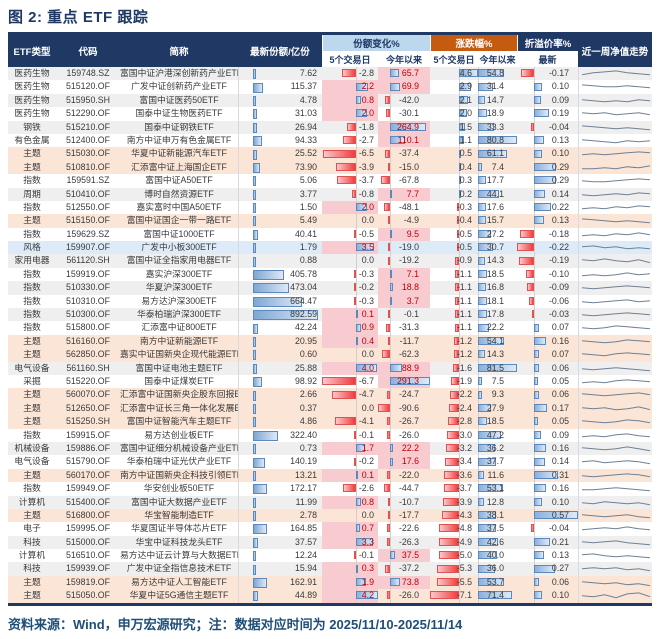 The width and height of the screenshot is (660, 639). What do you see at coordinates (495, 113) in the screenshot?
I see `cell-value: 18.9` at bounding box center [495, 113].